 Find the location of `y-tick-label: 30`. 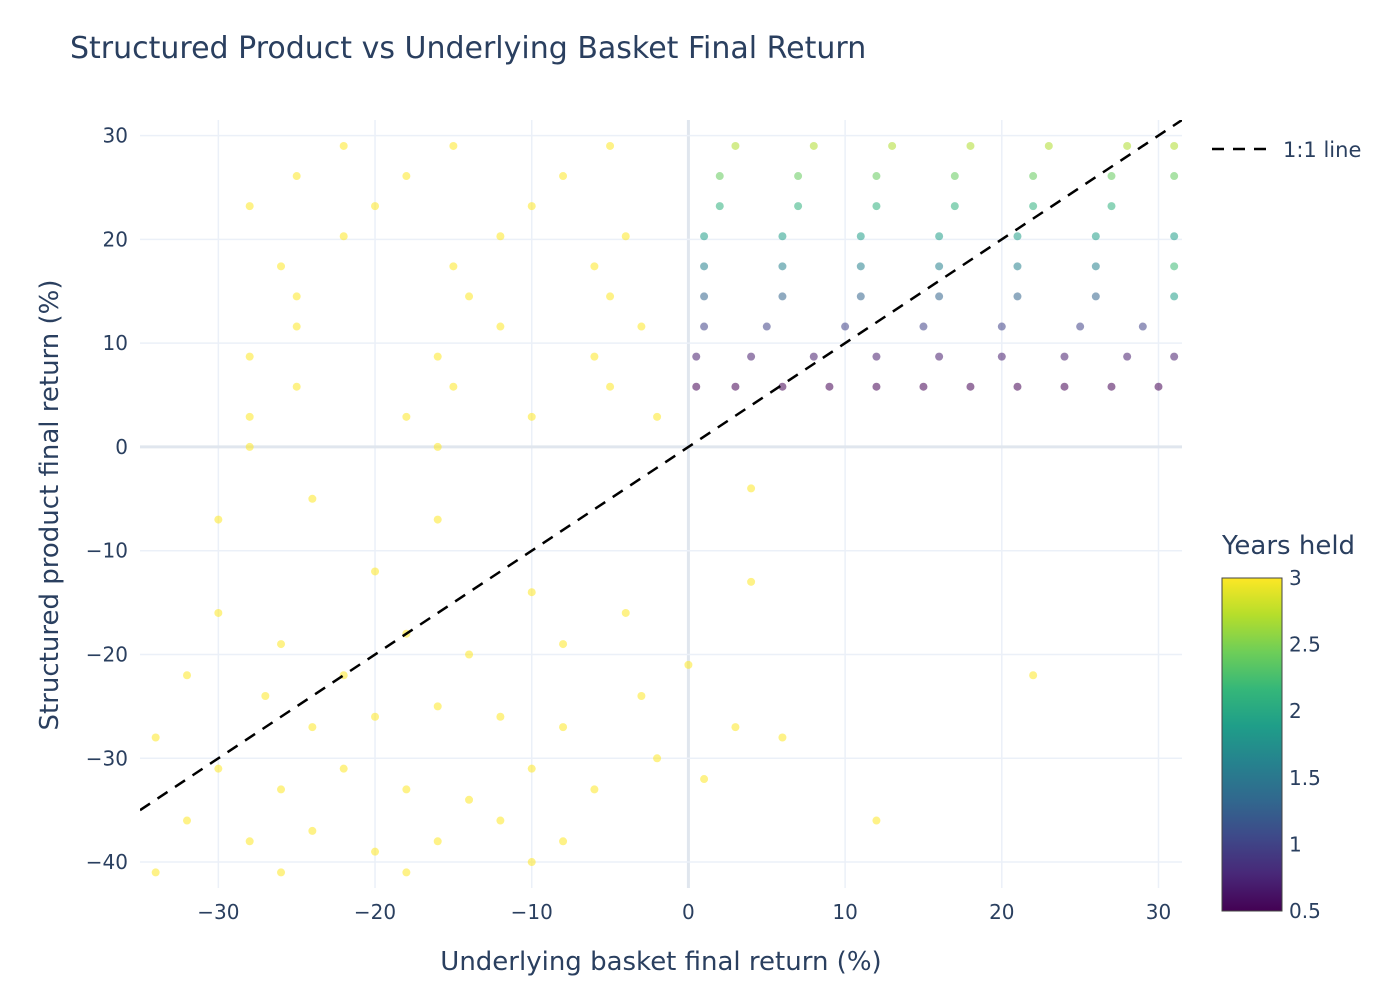

y-tick-label: 30 is located at coordinates (115, 136).